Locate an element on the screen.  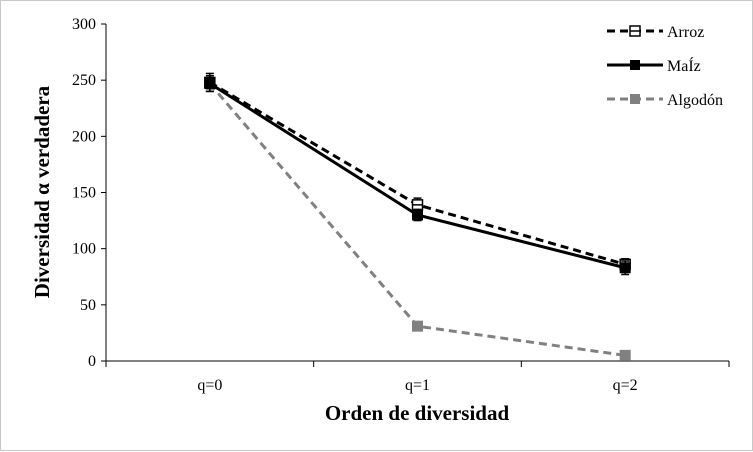
legend: Arroz MaÍz Algodón is located at coordinates (665, 66).